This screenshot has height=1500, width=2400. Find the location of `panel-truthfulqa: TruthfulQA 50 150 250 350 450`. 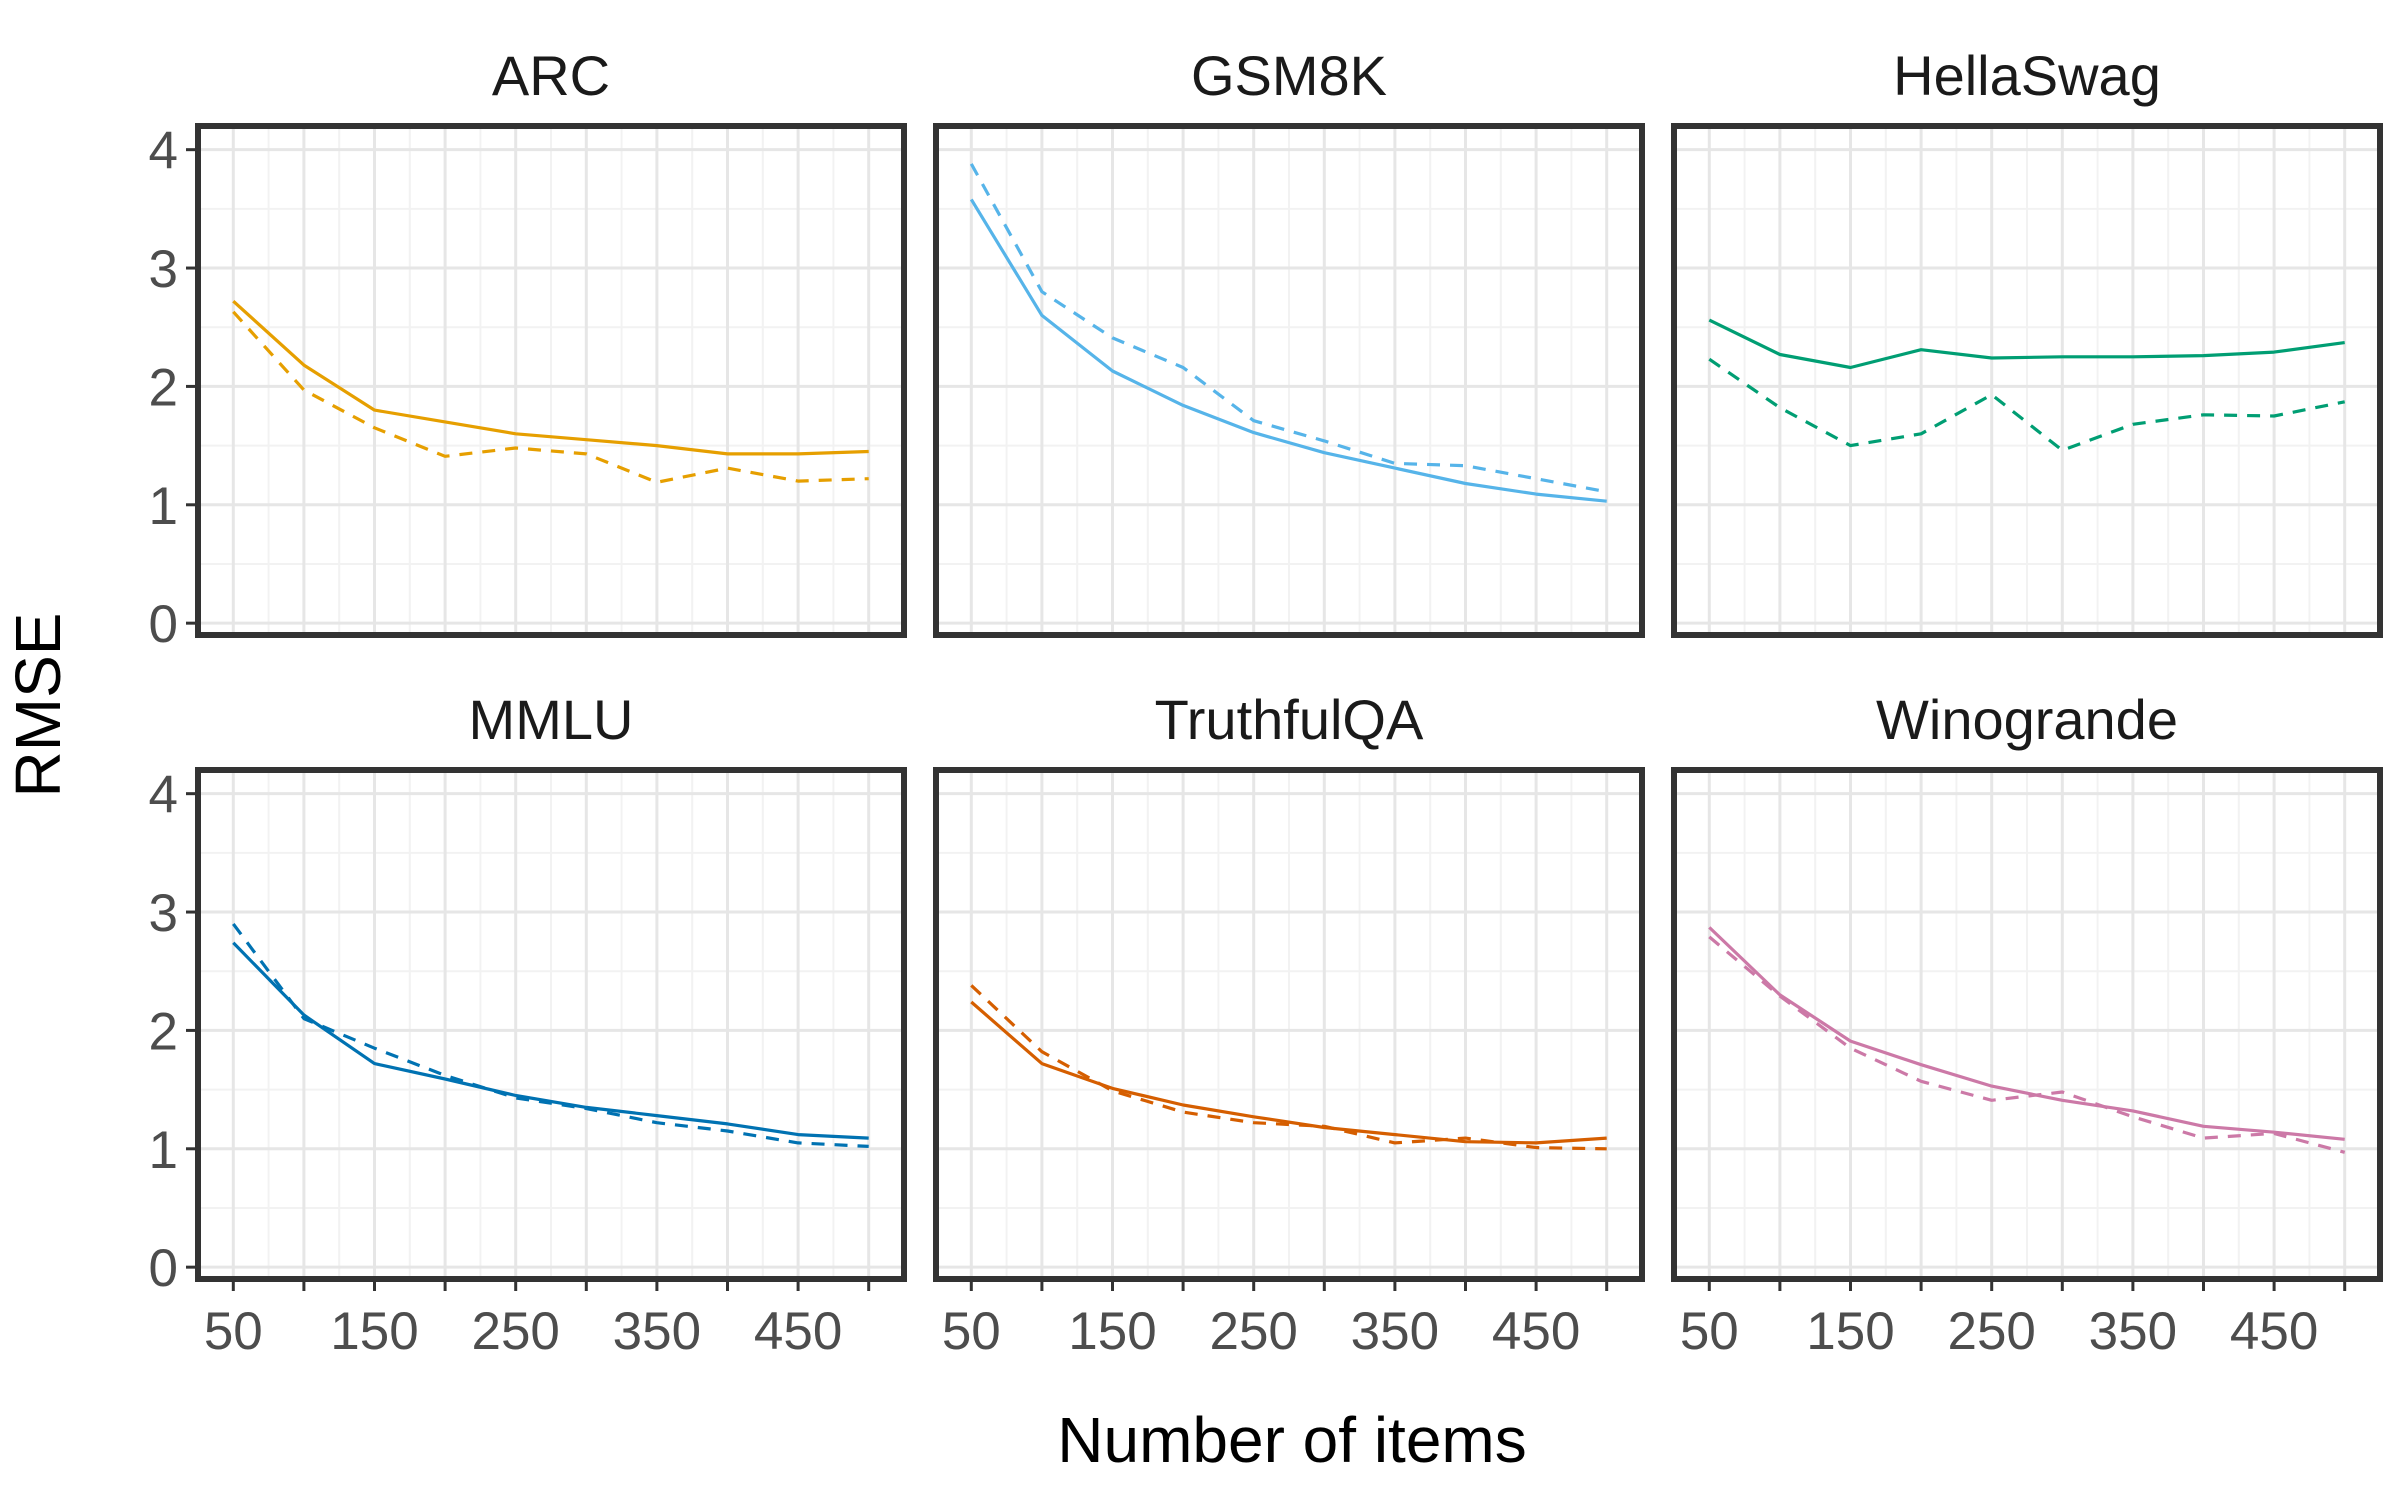

panel-truthfulqa: TruthfulQA 50 150 250 350 450 is located at coordinates (1289, 1024).